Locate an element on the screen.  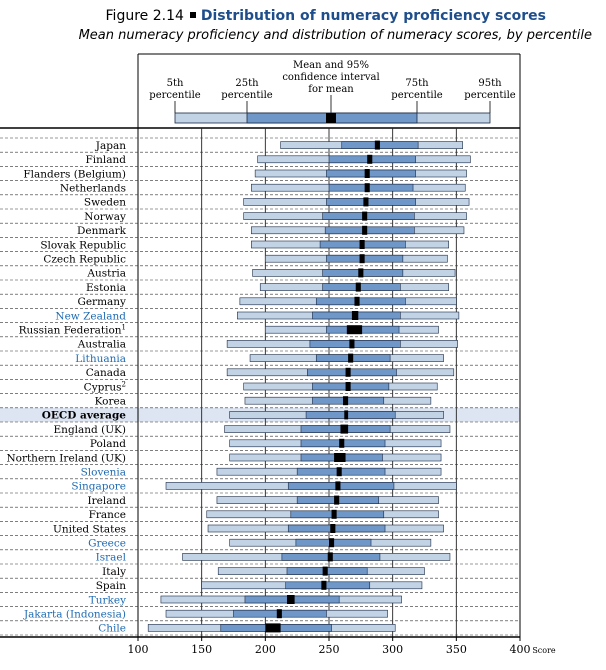
row-label: France is located at coordinates (107, 515).